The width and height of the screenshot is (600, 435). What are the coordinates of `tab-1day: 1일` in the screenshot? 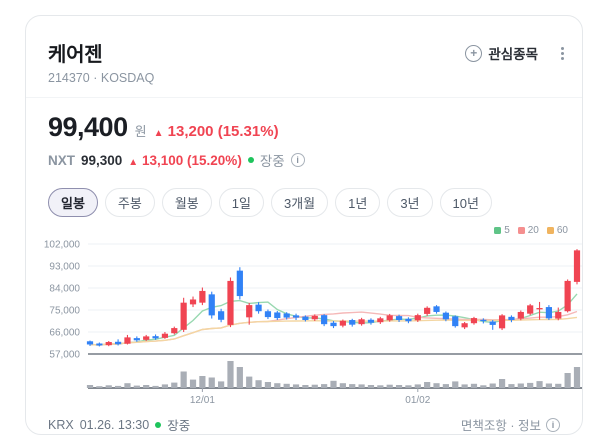 It's located at (241, 202).